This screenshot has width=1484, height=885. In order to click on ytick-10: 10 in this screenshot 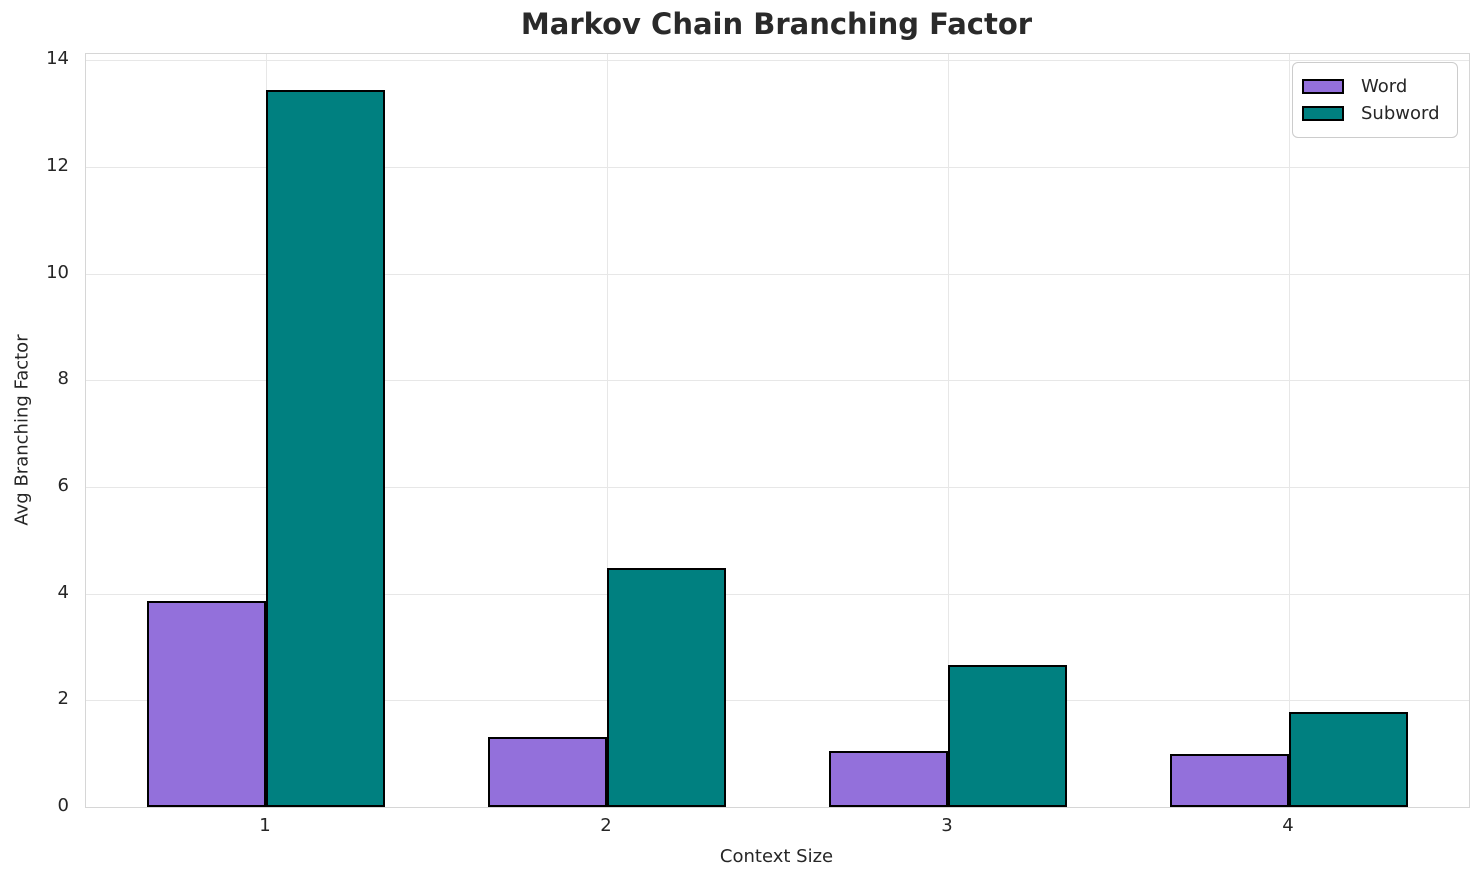, I will do `click(57, 272)`.